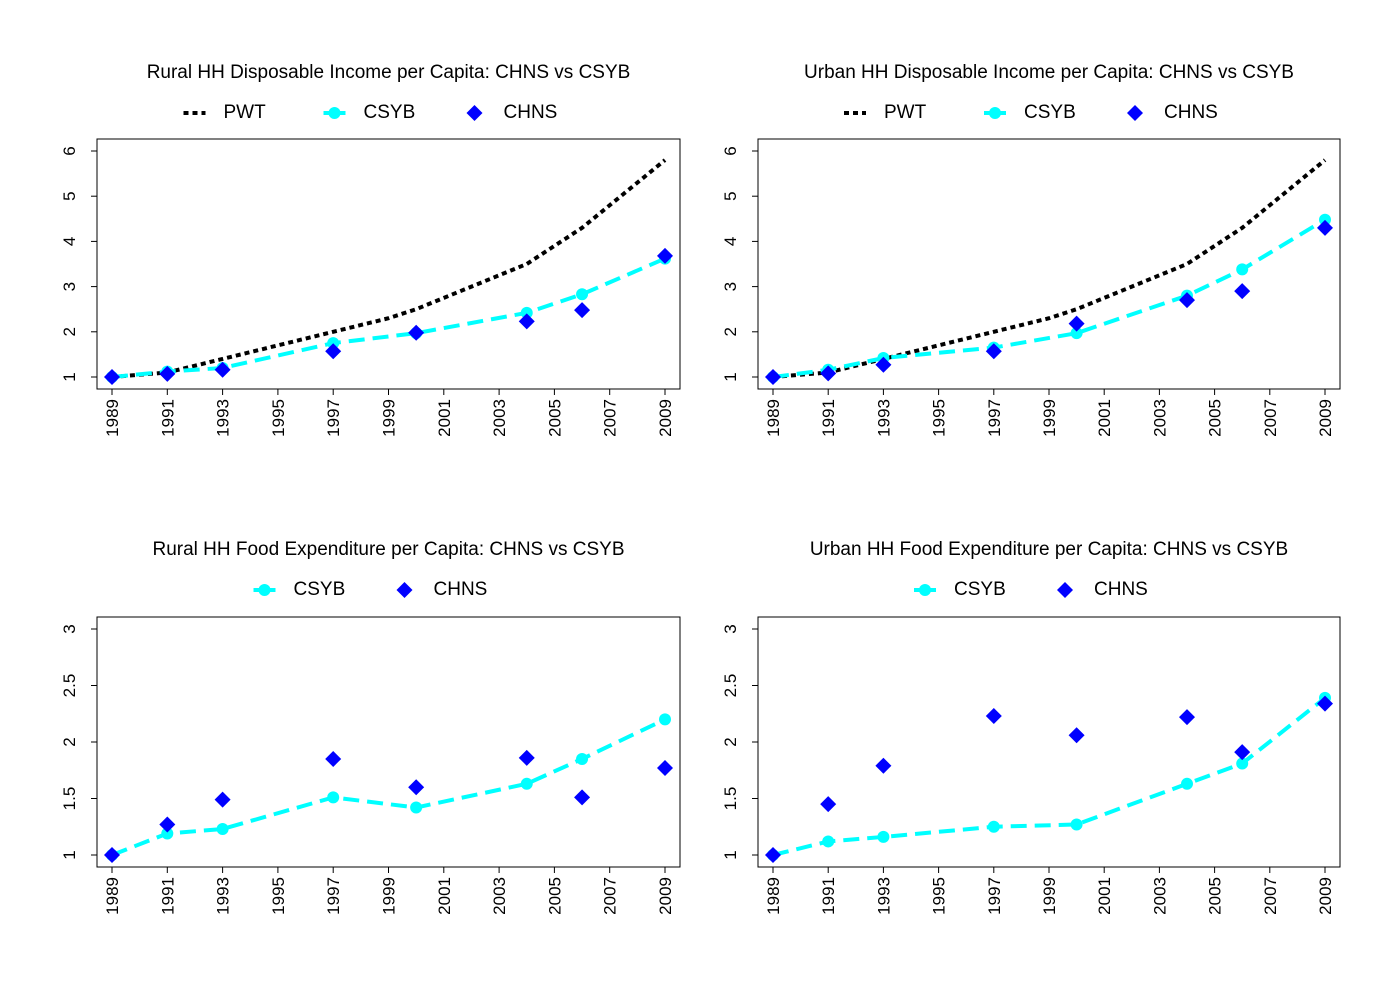 The image size is (1400, 1000). I want to click on y-tick-label: 5, so click(69, 195).